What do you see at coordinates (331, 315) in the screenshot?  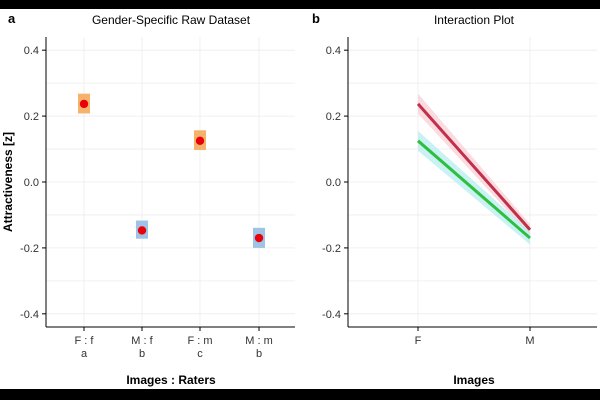 I see `panel-b-ytick-label: -0.4` at bounding box center [331, 315].